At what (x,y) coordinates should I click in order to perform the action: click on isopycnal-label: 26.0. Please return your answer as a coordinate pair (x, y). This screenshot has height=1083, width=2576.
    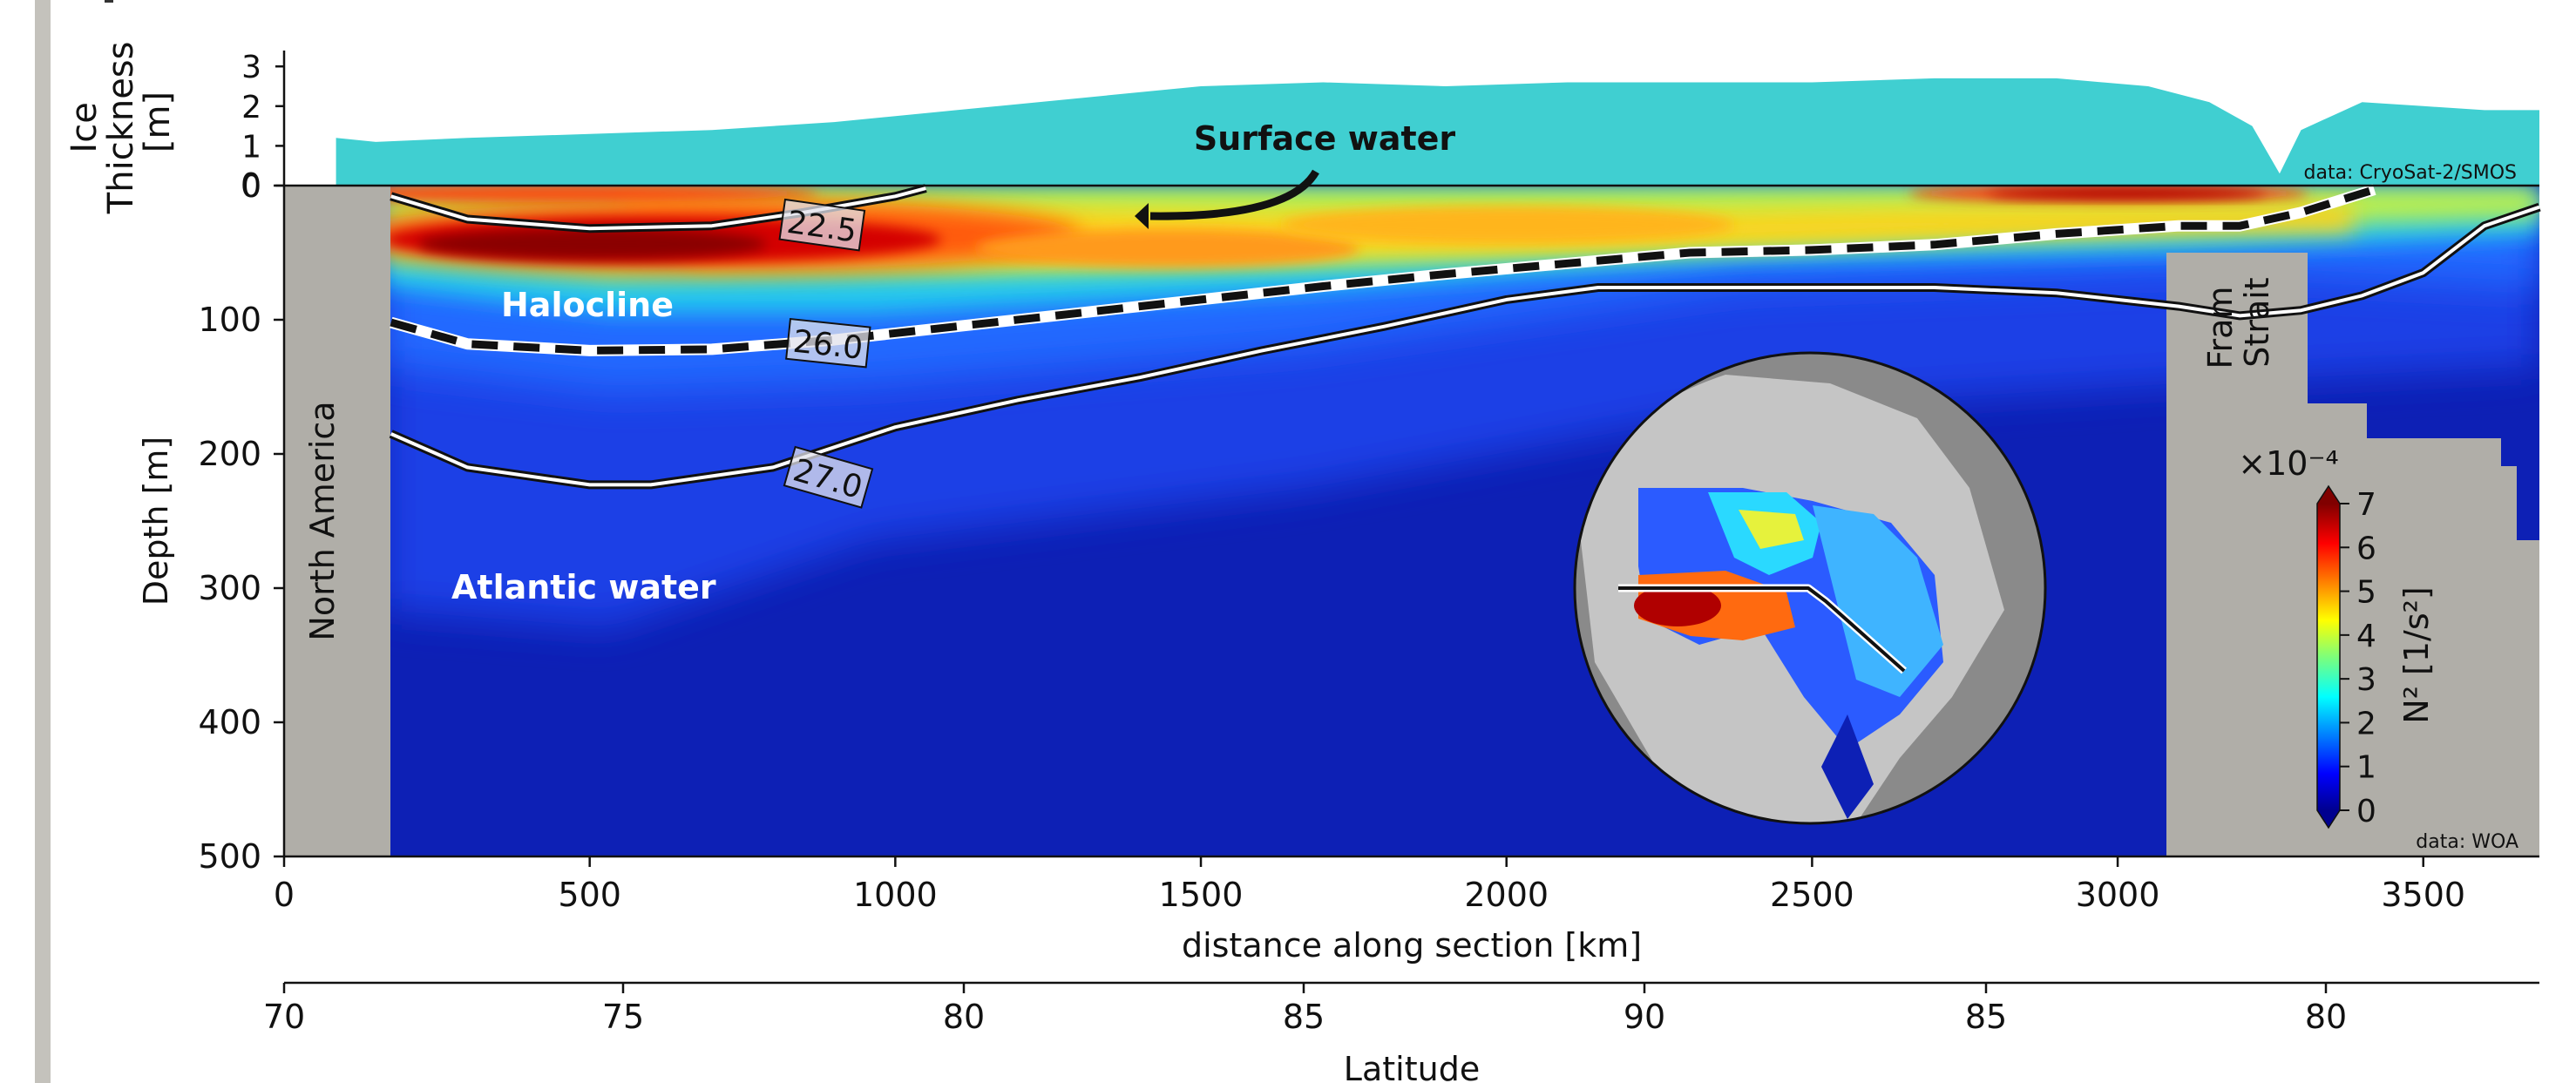
    Looking at the image, I should click on (828, 343).